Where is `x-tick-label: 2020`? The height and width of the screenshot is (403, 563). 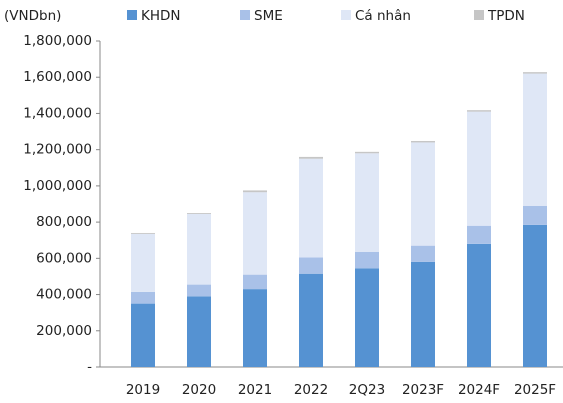
x-tick-label: 2020 is located at coordinates (199, 390).